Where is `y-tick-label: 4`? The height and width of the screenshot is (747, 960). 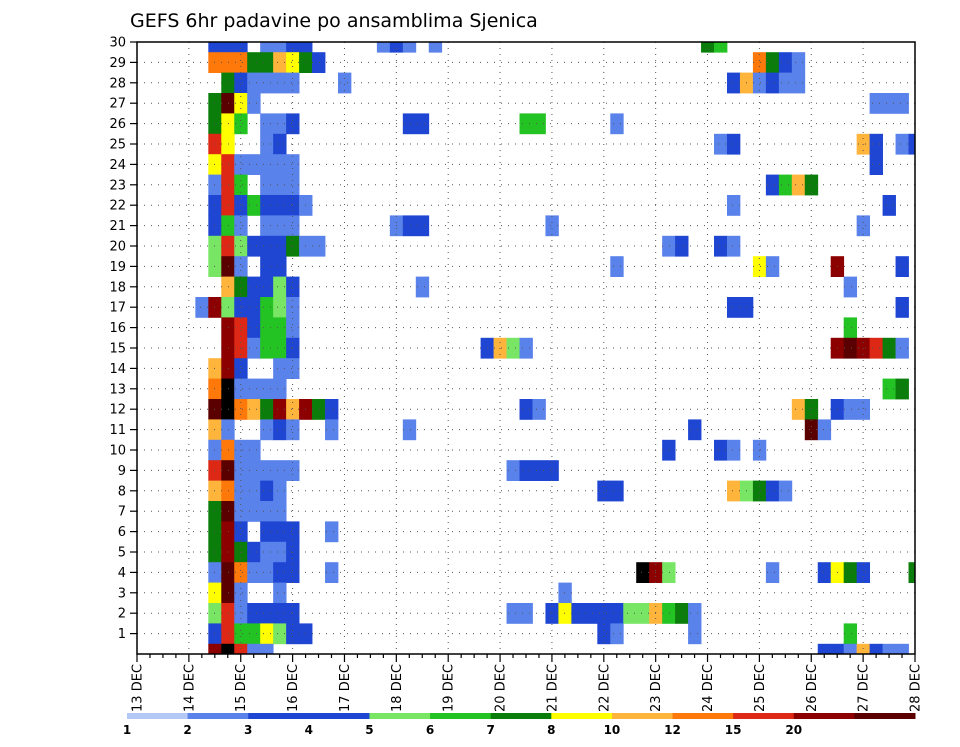 y-tick-label: 4 is located at coordinates (122, 573).